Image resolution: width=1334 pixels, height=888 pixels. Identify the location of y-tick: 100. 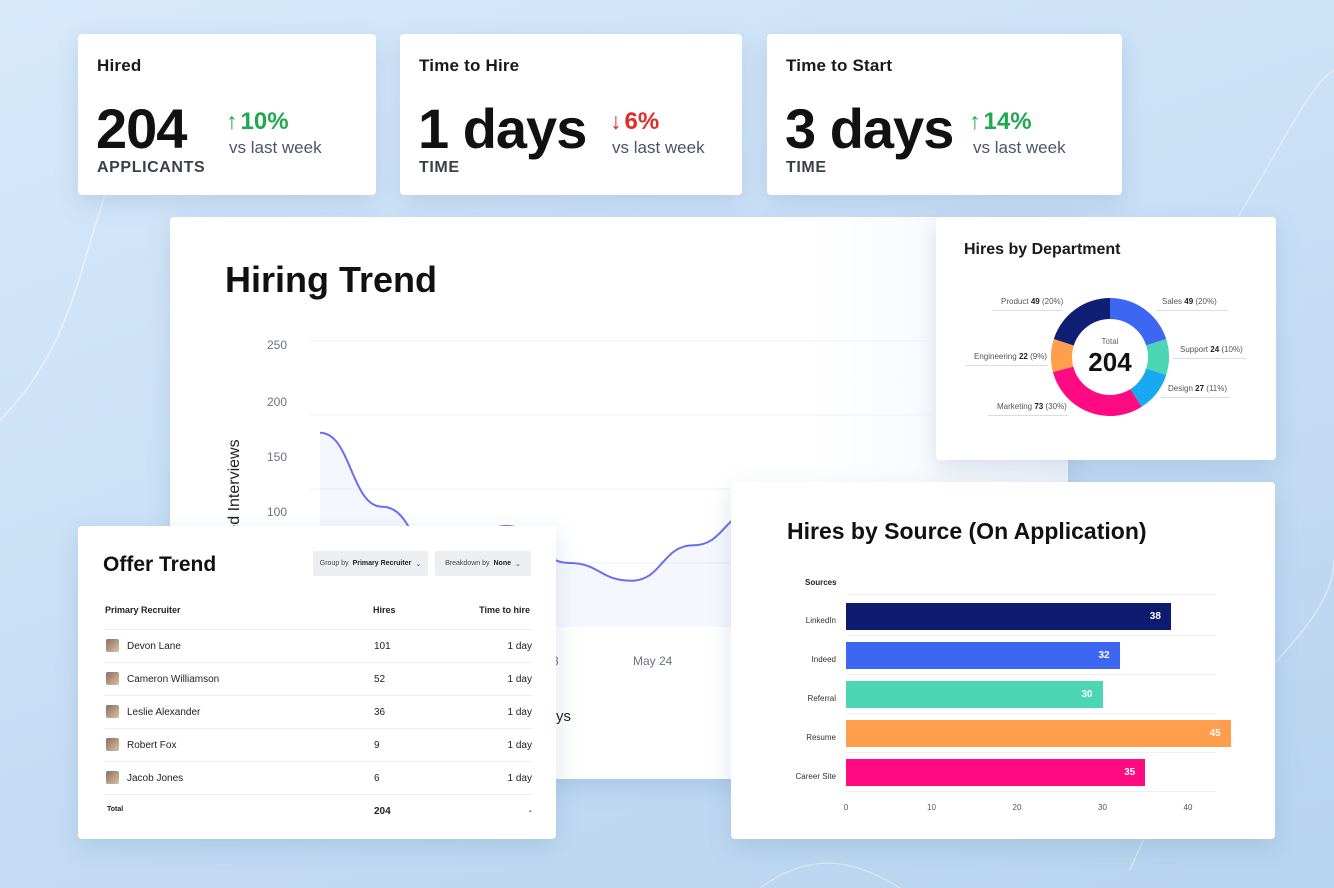
(267, 512).